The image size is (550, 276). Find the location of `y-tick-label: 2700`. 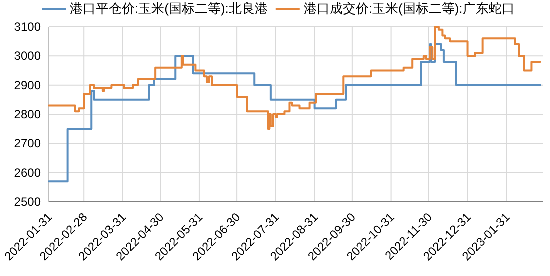

y-tick-label: 2700 is located at coordinates (28, 143).